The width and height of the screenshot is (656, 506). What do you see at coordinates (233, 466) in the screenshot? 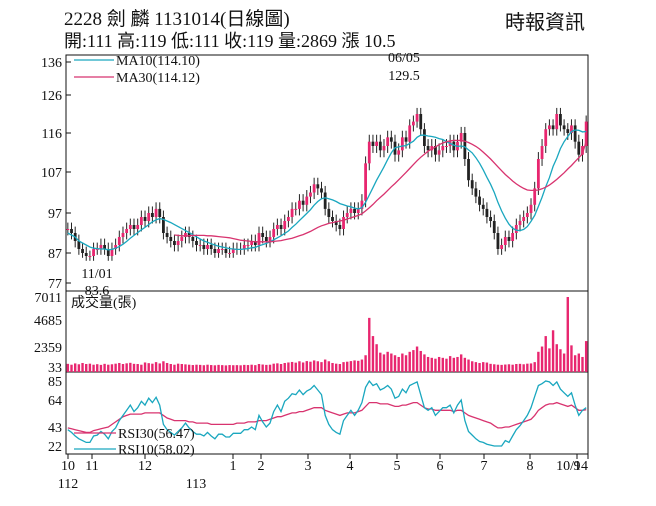
I see `x-tick-label: 1` at bounding box center [233, 466].